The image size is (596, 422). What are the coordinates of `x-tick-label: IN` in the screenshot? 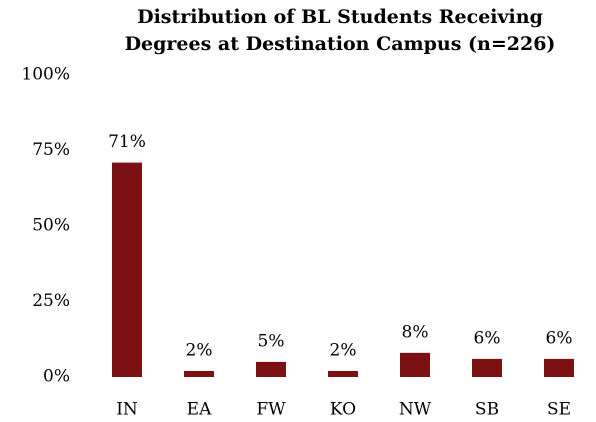 It's located at (127, 410).